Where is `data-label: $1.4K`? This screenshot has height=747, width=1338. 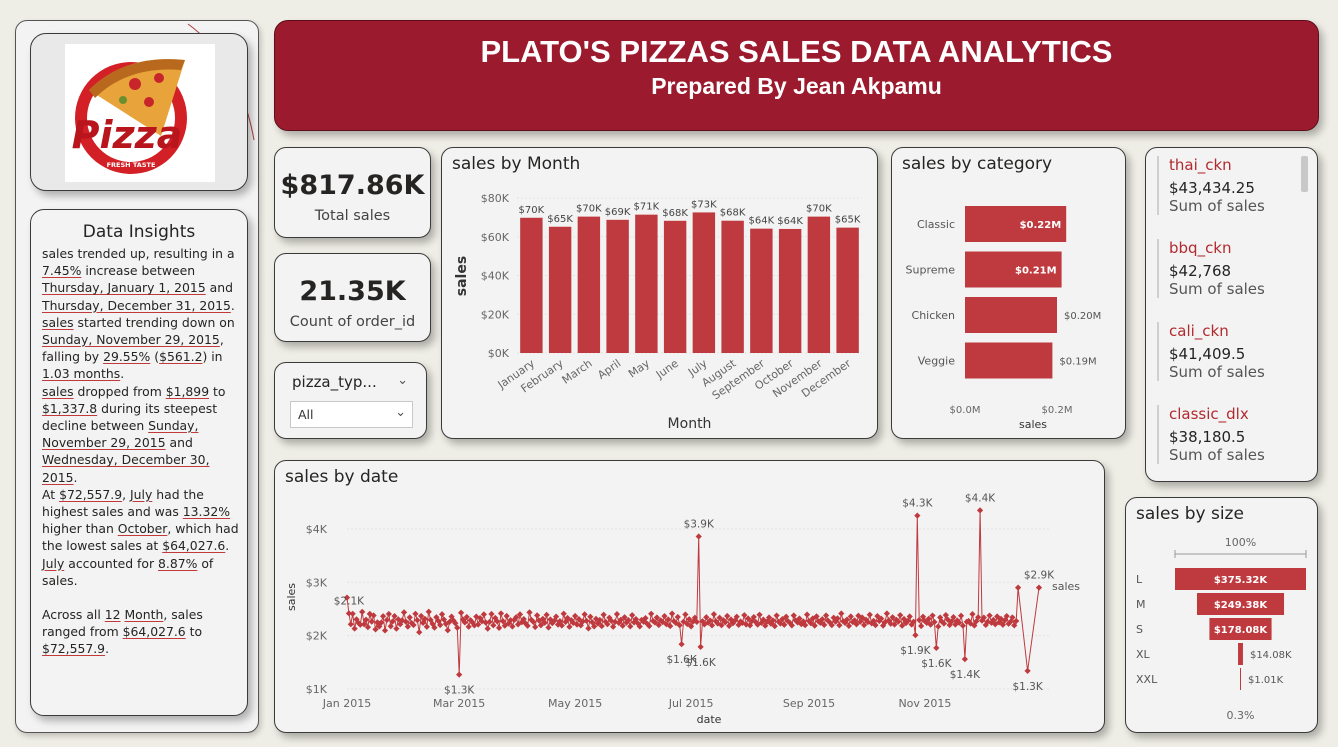
data-label: $1.4K is located at coordinates (965, 675).